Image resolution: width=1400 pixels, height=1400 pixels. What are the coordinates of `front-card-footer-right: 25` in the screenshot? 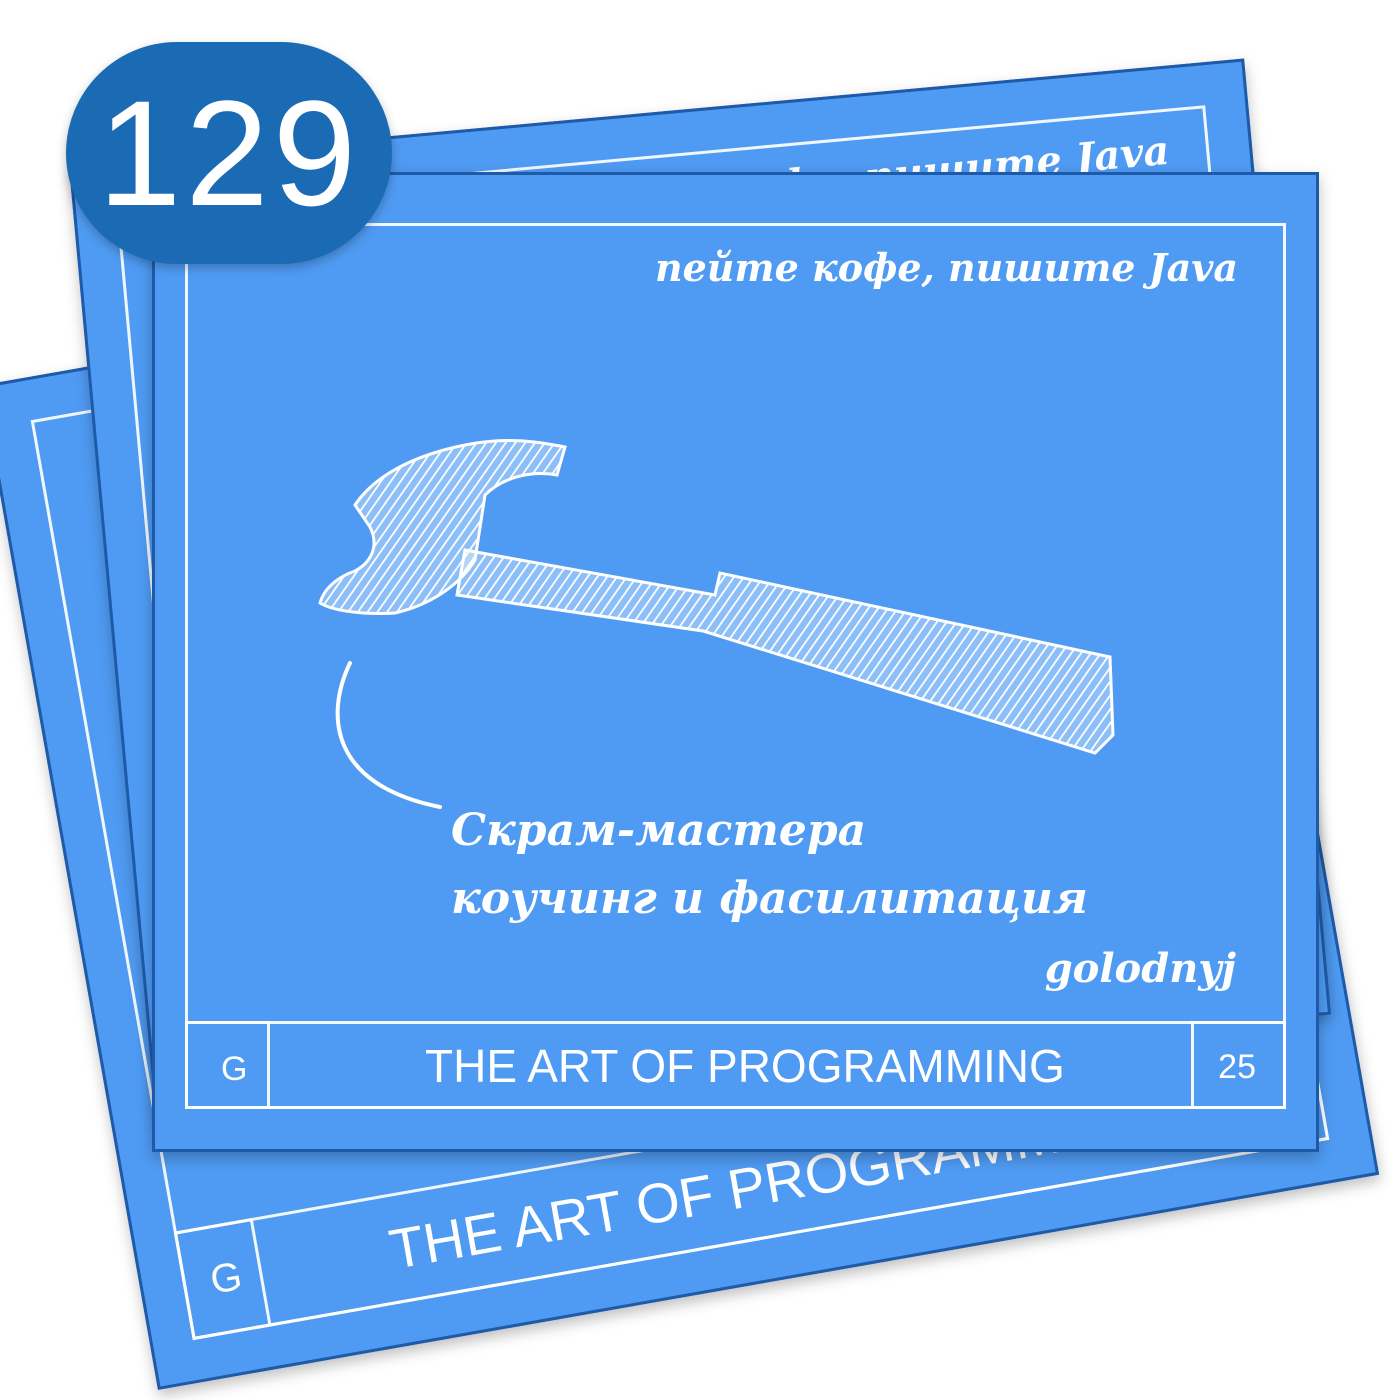 It's located at (1237, 1067).